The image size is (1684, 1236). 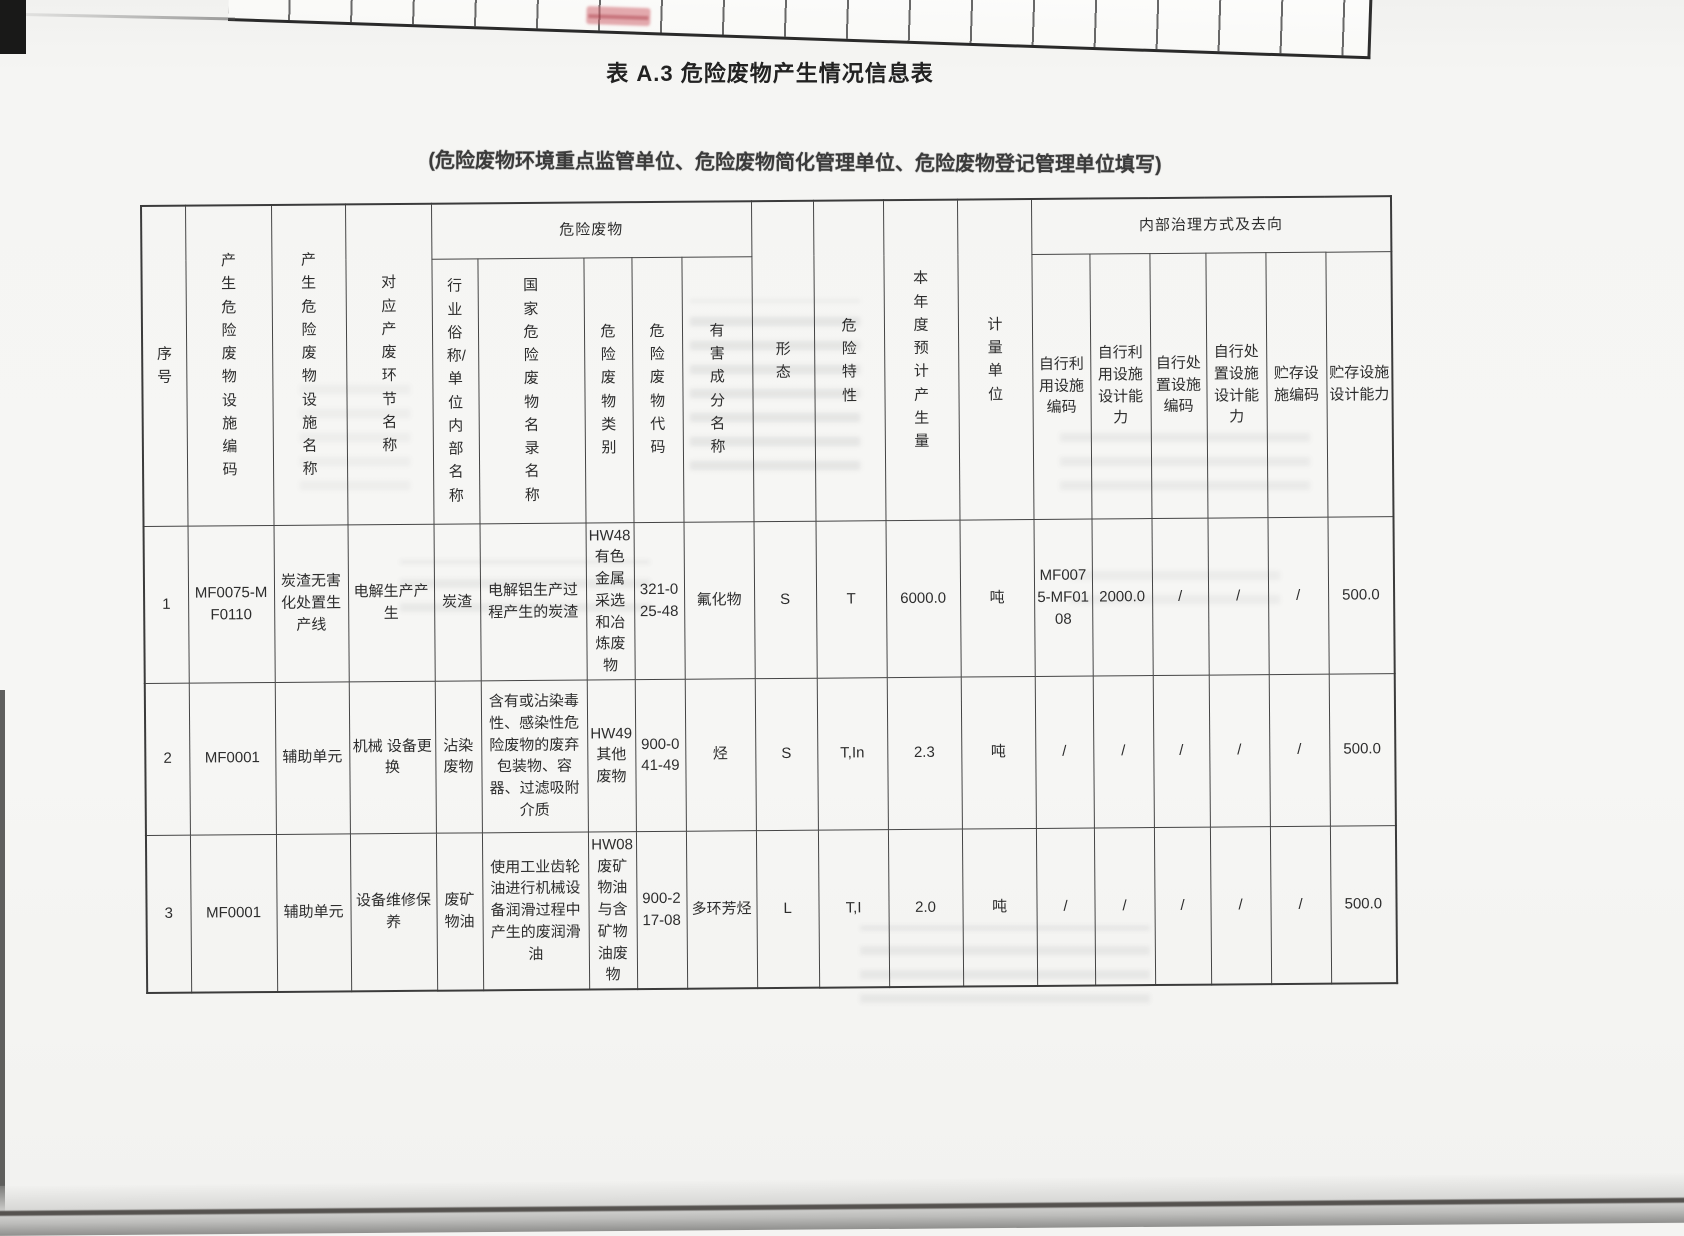 What do you see at coordinates (535, 911) in the screenshot?
I see `table-cell: 使用工业齿轮油进行机械设备润滑过程中产生的废润滑油` at bounding box center [535, 911].